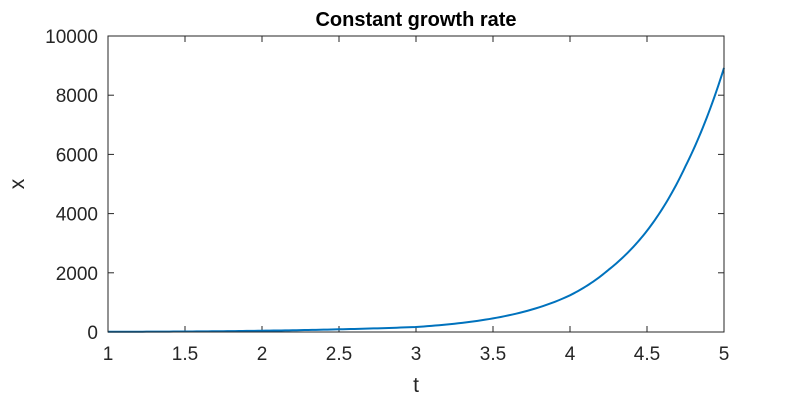  I want to click on x-tick-label: 3, so click(416, 354).